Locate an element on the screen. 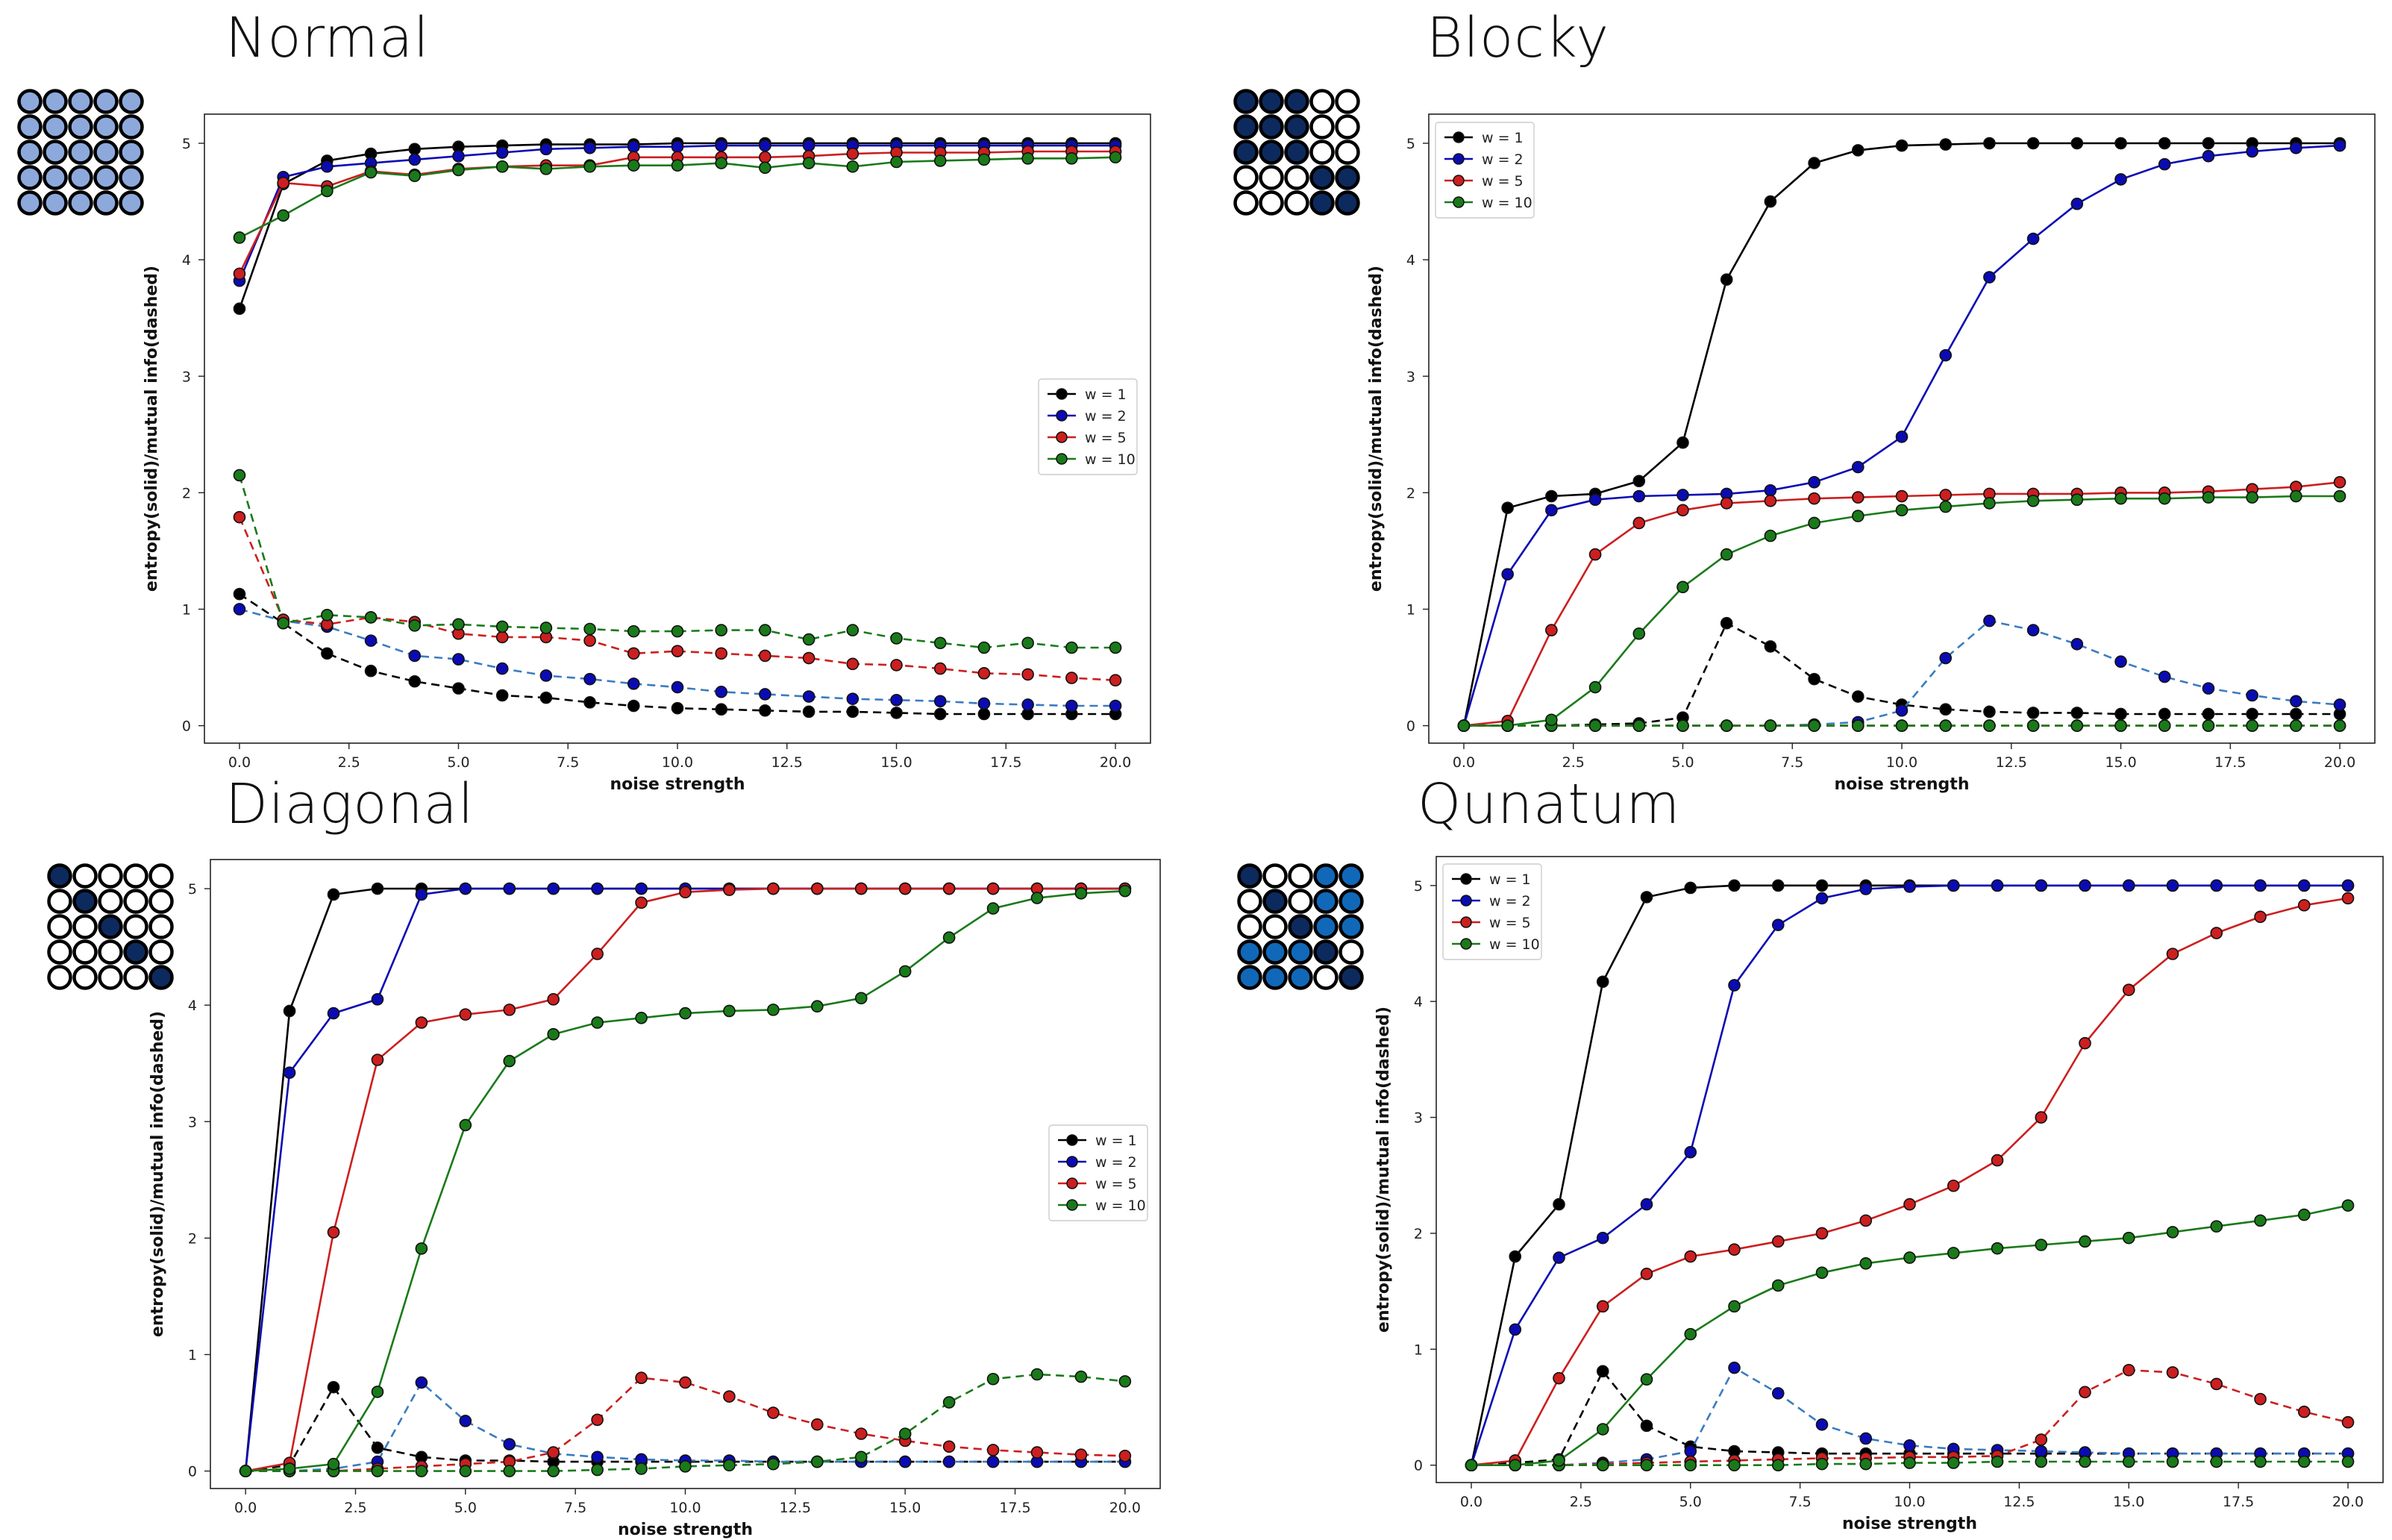  legend-box is located at coordinates (1088, 426).